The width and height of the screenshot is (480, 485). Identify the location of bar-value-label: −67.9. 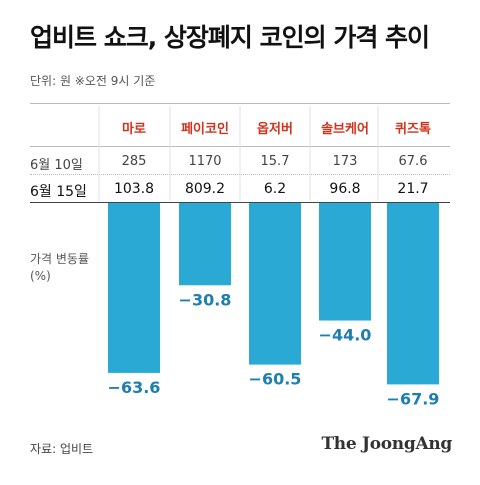
(413, 398).